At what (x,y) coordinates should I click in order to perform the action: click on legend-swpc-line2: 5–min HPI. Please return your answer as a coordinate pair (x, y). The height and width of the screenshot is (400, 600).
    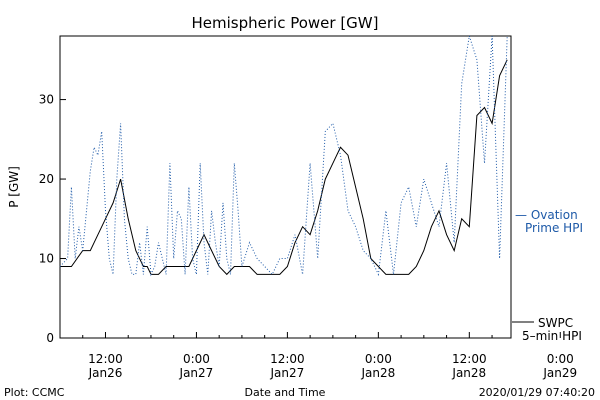
    Looking at the image, I should click on (552, 336).